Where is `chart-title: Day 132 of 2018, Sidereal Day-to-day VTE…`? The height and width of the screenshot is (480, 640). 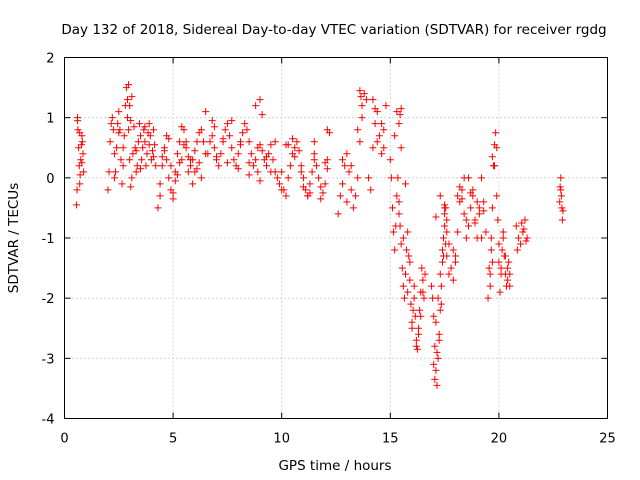
chart-title: Day 132 of 2018, Sidereal Day-to-day VTE… is located at coordinates (333, 30).